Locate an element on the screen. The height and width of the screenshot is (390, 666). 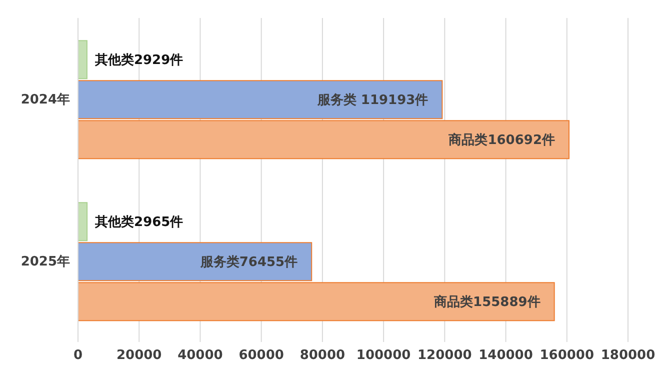
data-label: 商品类155889件 is located at coordinates (486, 302).